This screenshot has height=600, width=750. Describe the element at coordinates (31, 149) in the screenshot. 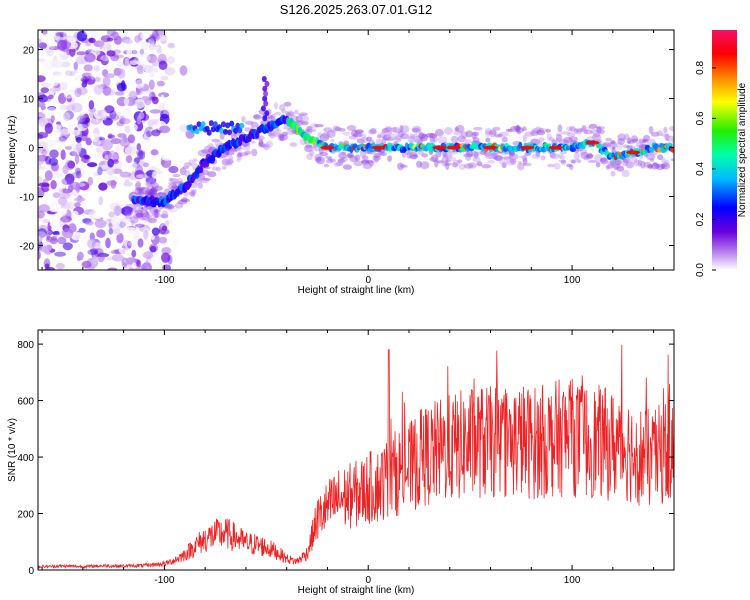

I see `heatmap-ytick-label: 0` at that location.